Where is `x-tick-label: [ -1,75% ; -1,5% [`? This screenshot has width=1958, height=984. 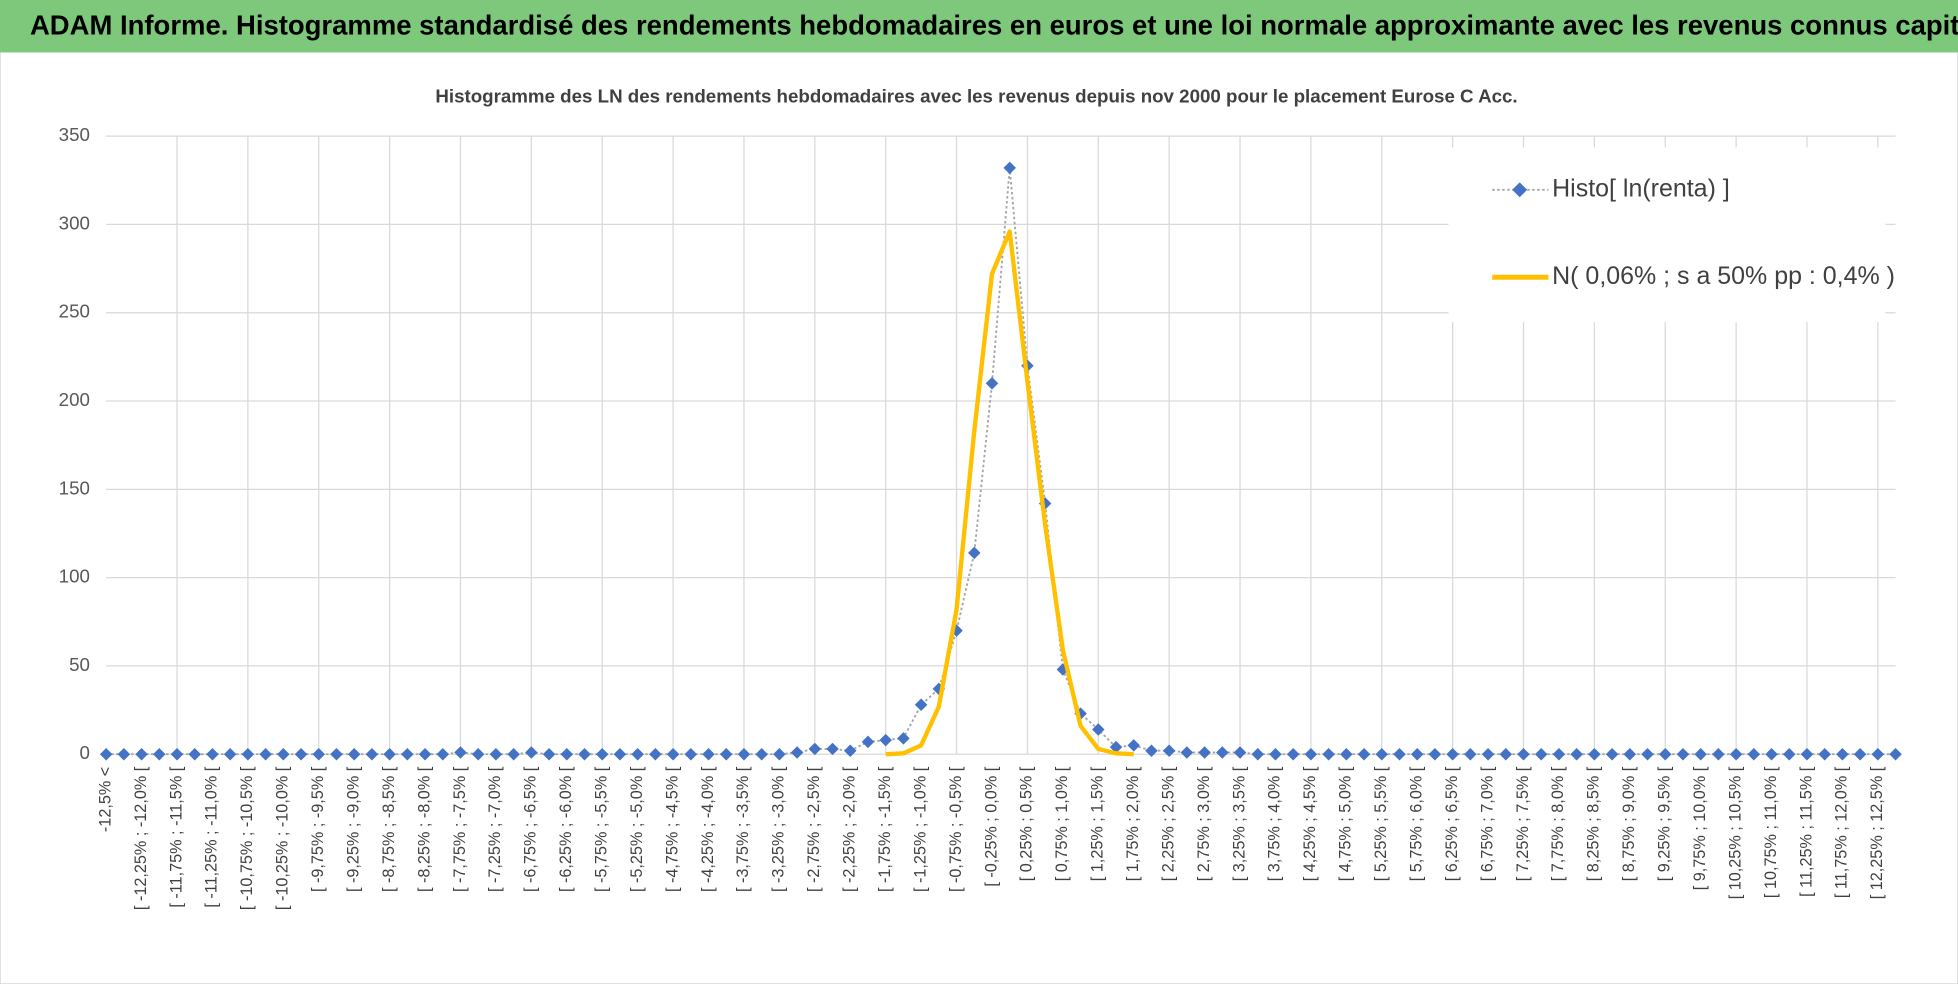
x-tick-label: [ -1,75% ; -1,5% [ is located at coordinates (885, 829).